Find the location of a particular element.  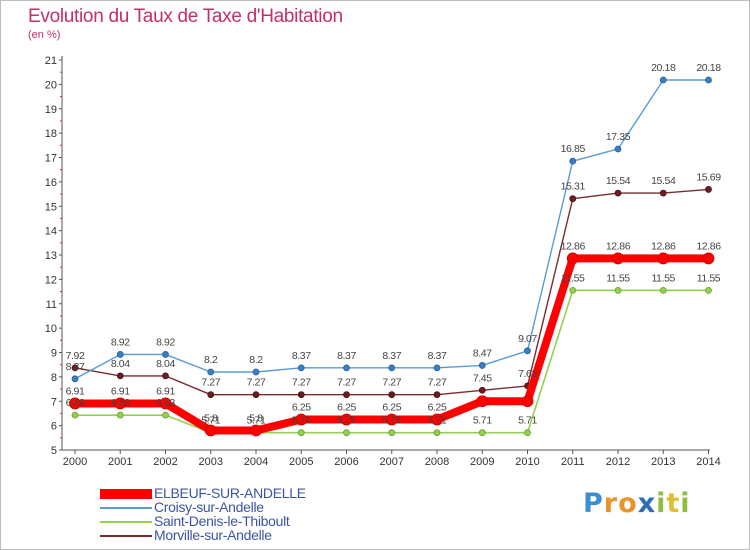

data-label: 15.54 is located at coordinates (663, 181).